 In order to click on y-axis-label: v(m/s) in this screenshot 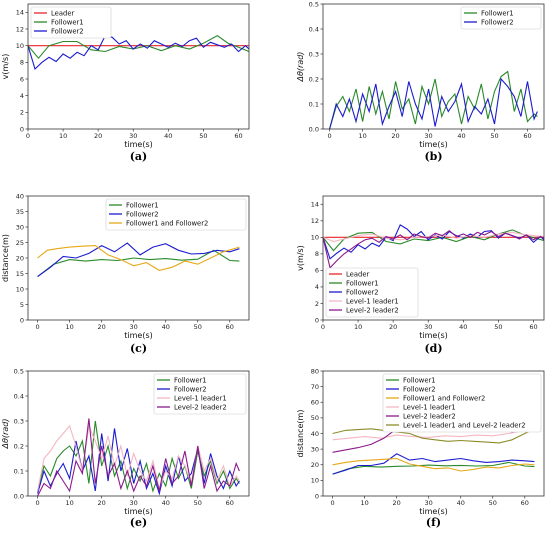, I will do `click(300, 258)`.